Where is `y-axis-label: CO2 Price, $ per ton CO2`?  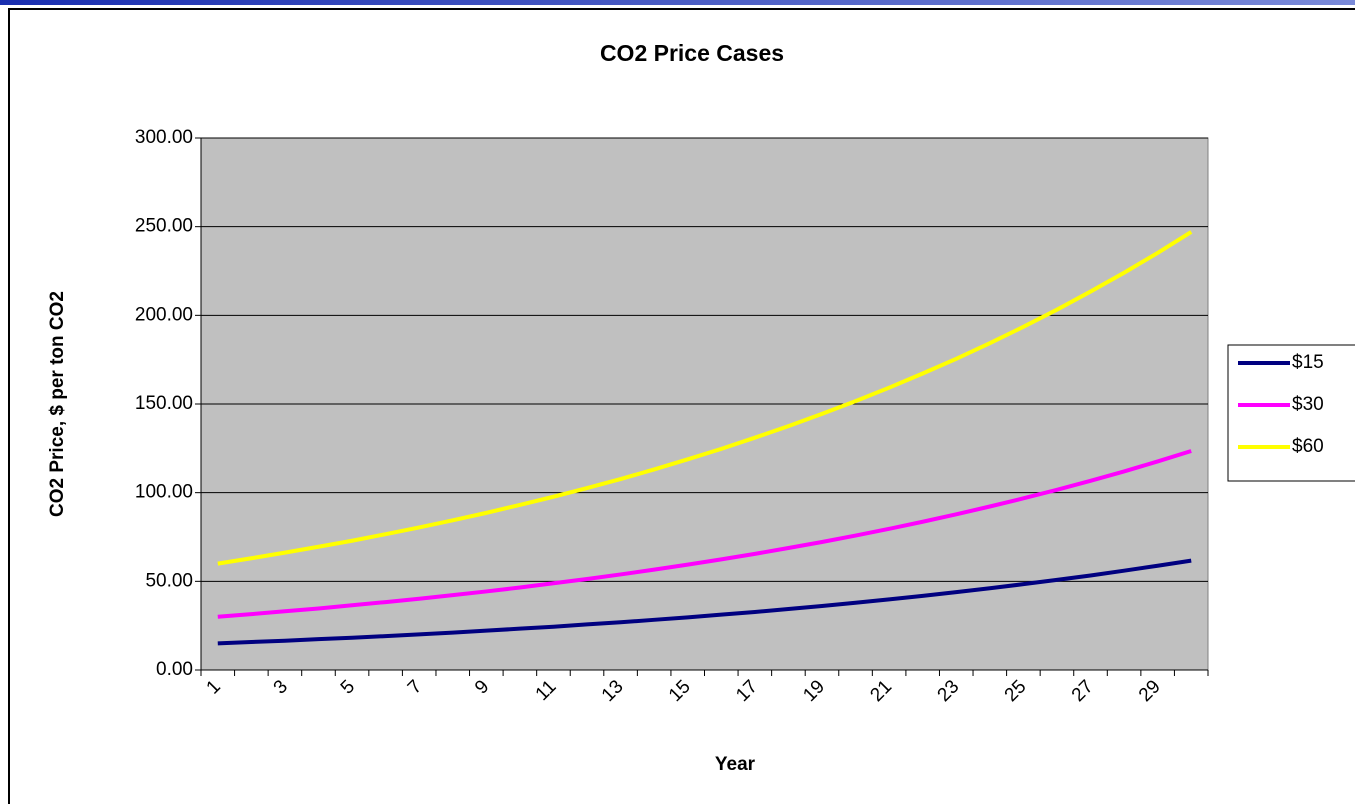 y-axis-label: CO2 Price, $ per ton CO2 is located at coordinates (57, 404).